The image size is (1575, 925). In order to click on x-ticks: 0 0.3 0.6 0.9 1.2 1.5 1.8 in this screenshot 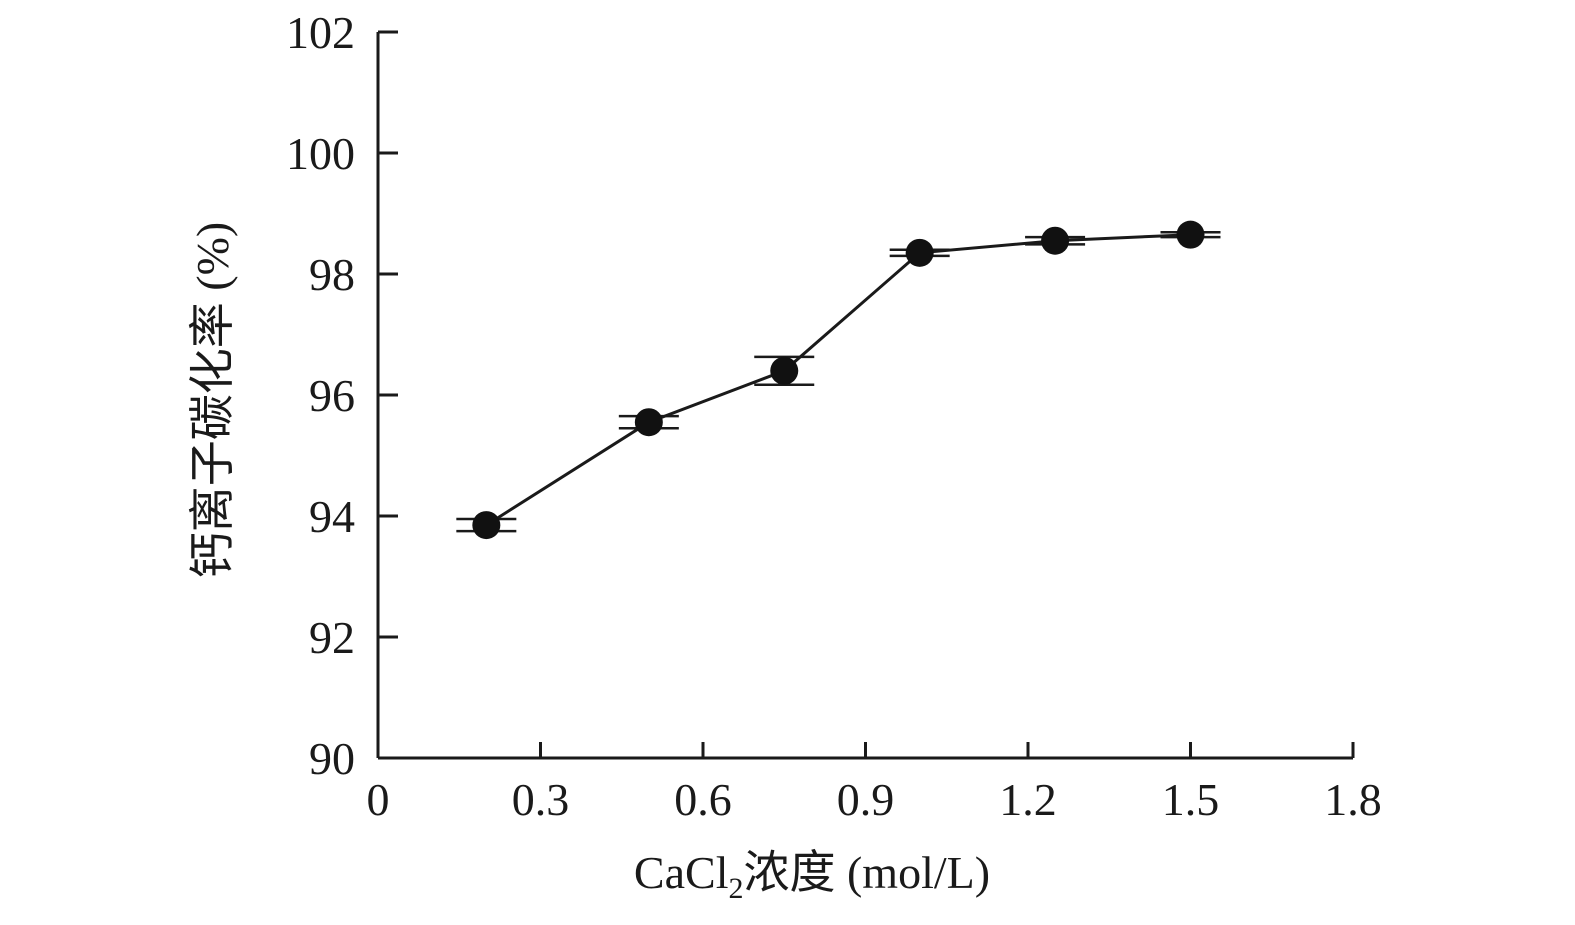, I will do `click(874, 783)`.